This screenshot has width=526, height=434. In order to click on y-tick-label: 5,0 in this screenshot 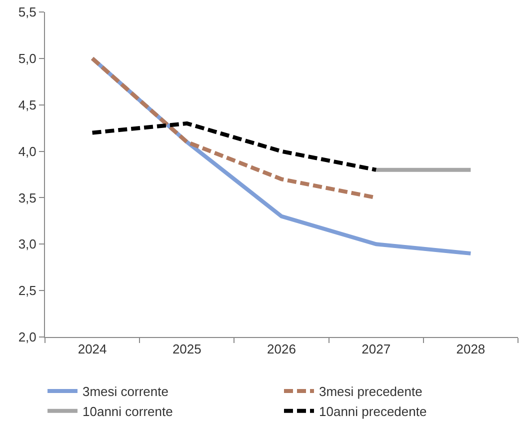, I will do `click(27, 58)`.